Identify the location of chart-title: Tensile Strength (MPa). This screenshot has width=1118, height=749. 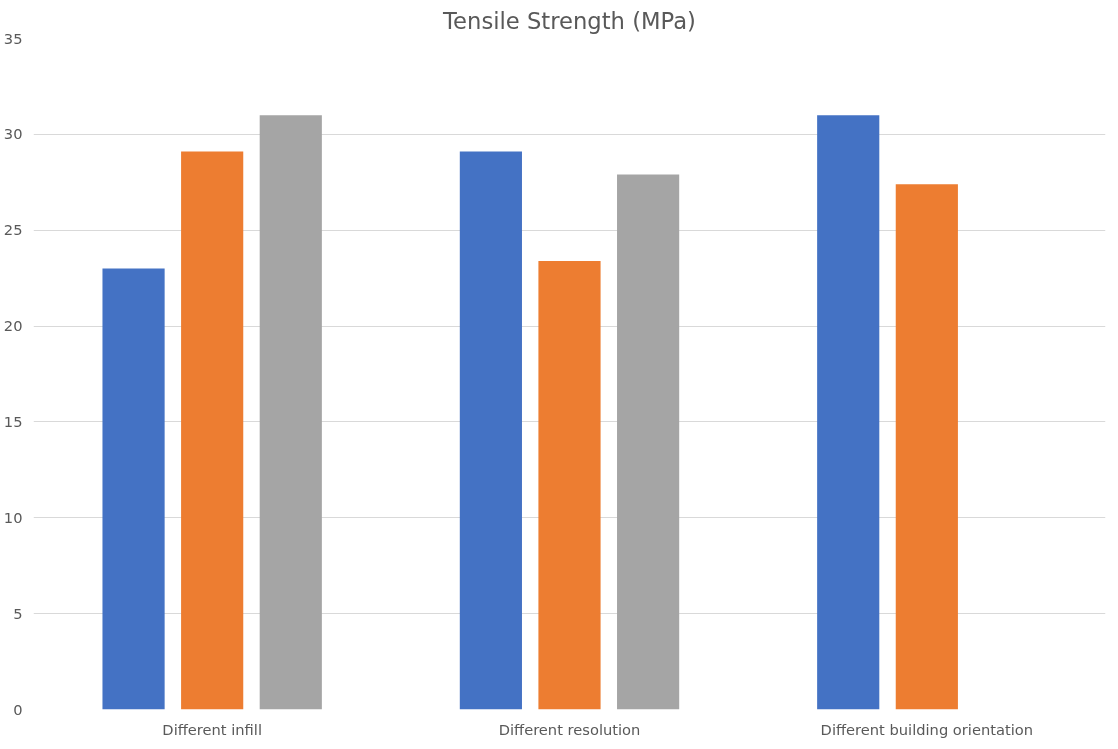
(569, 20).